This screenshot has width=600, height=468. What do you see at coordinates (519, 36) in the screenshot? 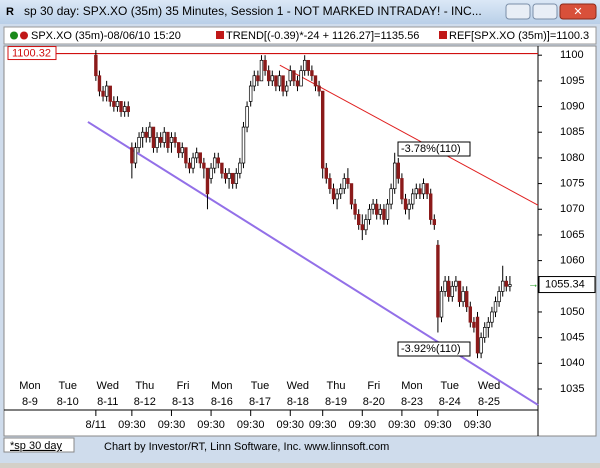
I see `info-text: REF[SPX.XO (35m)]=1100.3` at bounding box center [519, 36].